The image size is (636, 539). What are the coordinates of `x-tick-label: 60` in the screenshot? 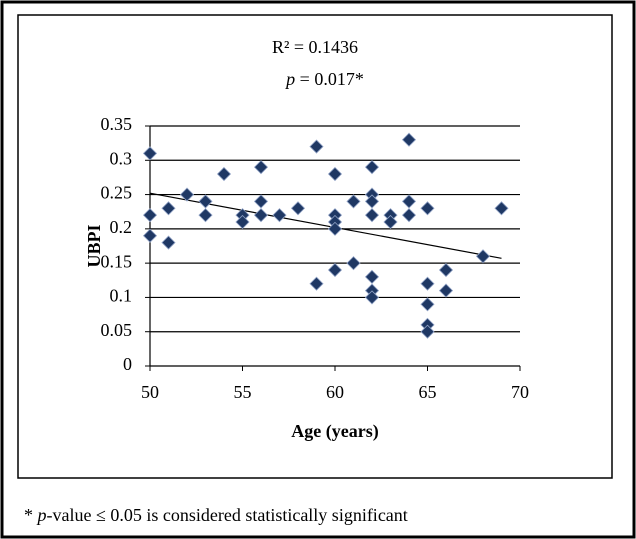 It's located at (335, 392).